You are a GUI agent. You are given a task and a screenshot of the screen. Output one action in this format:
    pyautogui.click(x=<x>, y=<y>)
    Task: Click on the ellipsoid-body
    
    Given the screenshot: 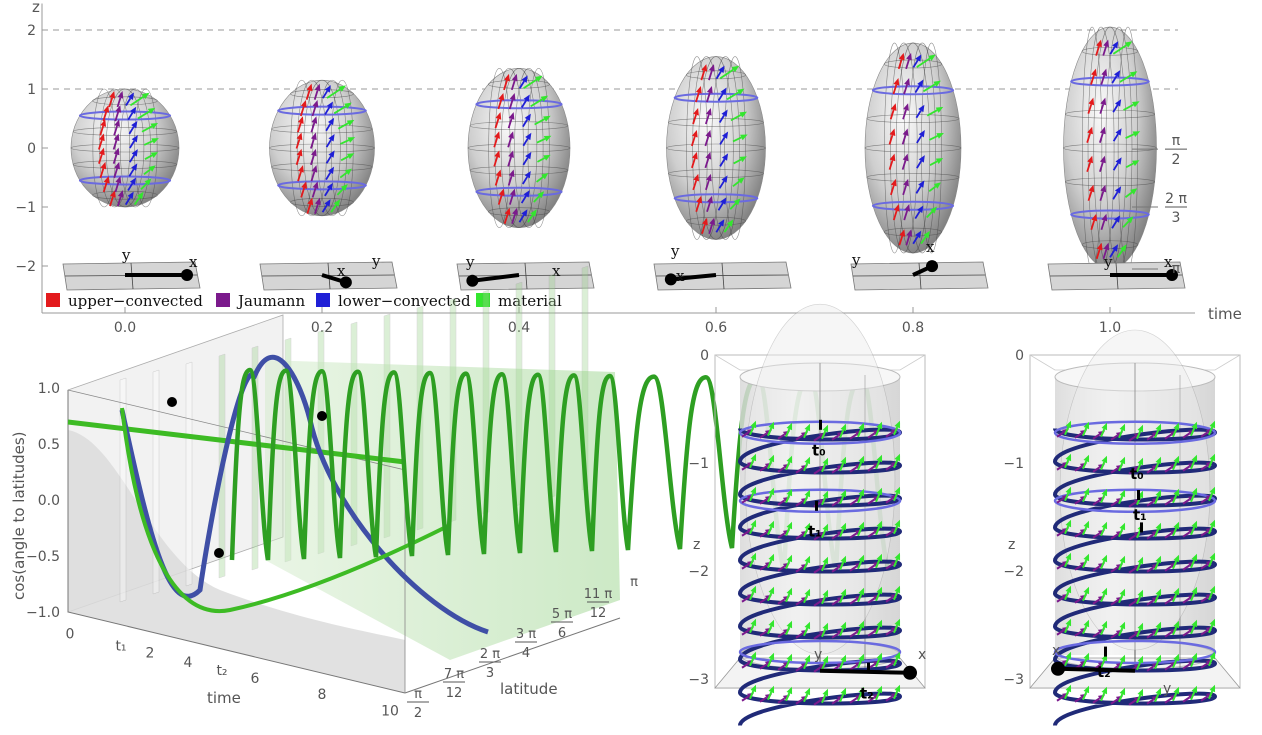 What is the action you would take?
    pyautogui.click(x=716, y=148)
    